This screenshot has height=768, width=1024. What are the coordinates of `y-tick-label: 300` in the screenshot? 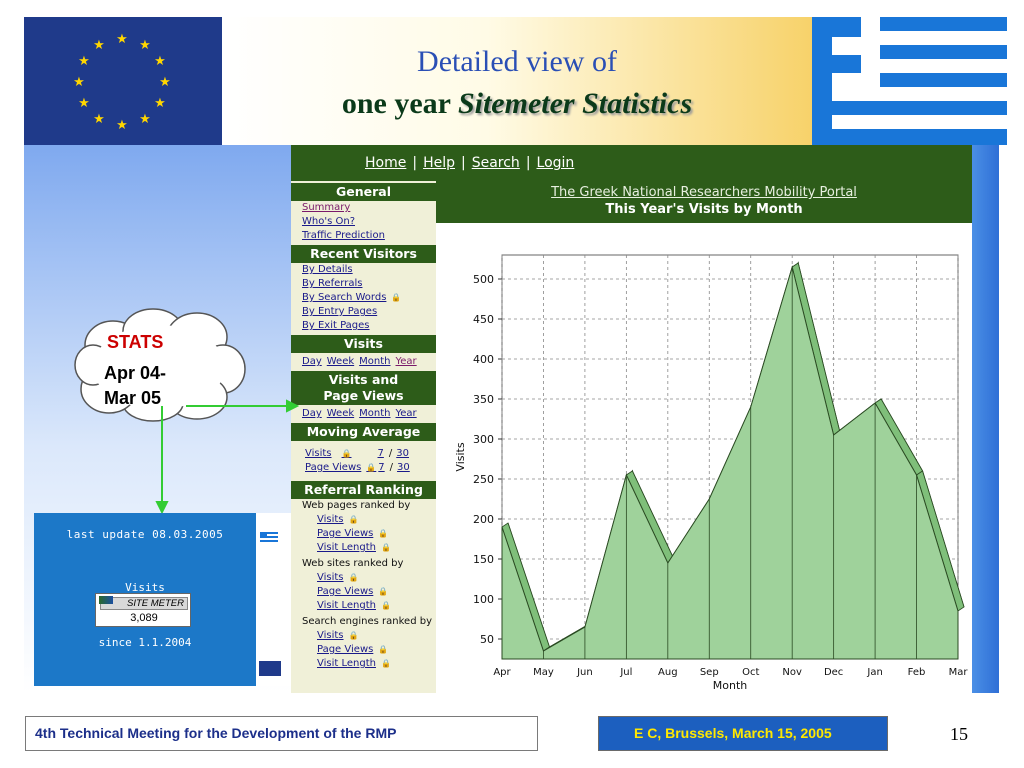 It's located at (483, 439).